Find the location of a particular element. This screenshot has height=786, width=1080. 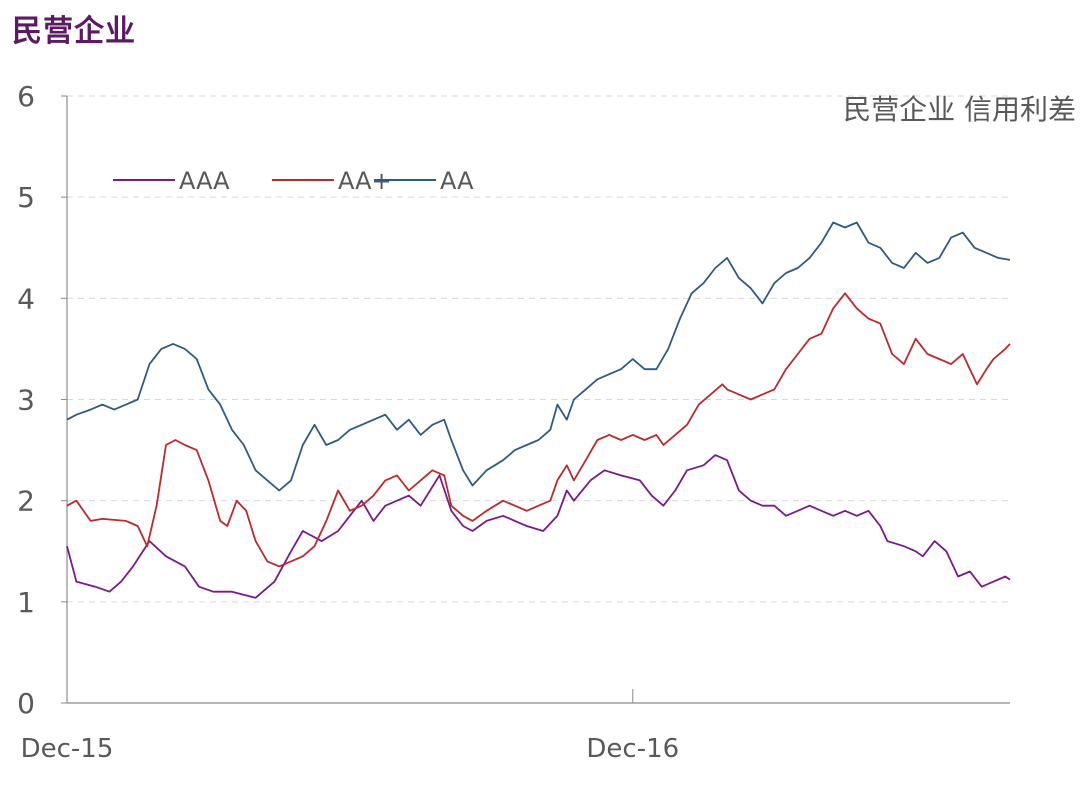

page-title: 民营企业 is located at coordinates (74, 31).